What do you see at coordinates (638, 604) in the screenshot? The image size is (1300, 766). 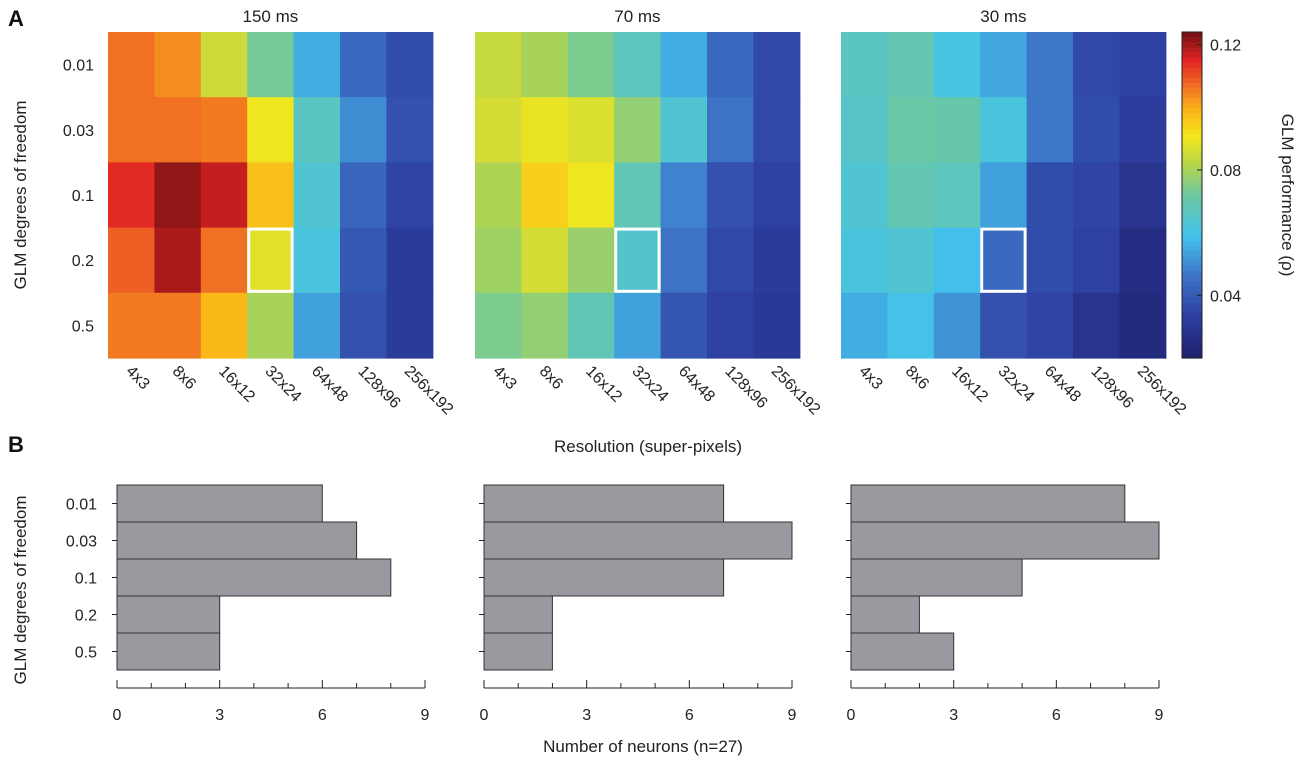 I see `bar-subplot-2: 0 3 6 9` at bounding box center [638, 604].